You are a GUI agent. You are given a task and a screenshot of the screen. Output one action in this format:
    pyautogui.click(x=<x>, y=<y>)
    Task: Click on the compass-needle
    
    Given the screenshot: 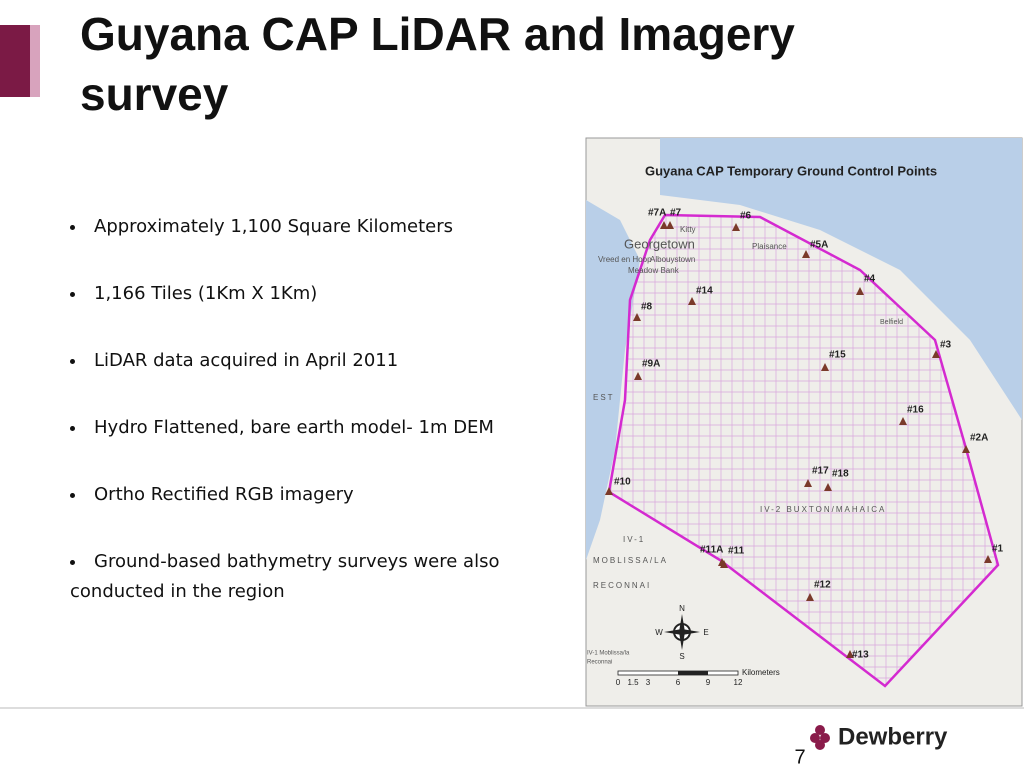 What is the action you would take?
    pyautogui.click(x=682, y=632)
    